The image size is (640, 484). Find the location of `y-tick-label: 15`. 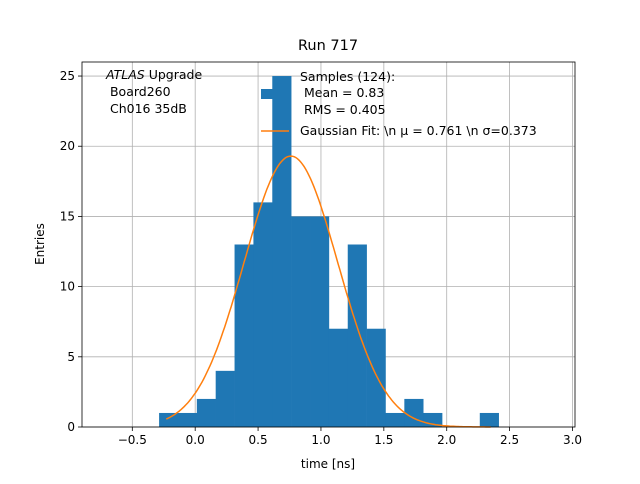

y-tick-label: 15 is located at coordinates (67, 216).